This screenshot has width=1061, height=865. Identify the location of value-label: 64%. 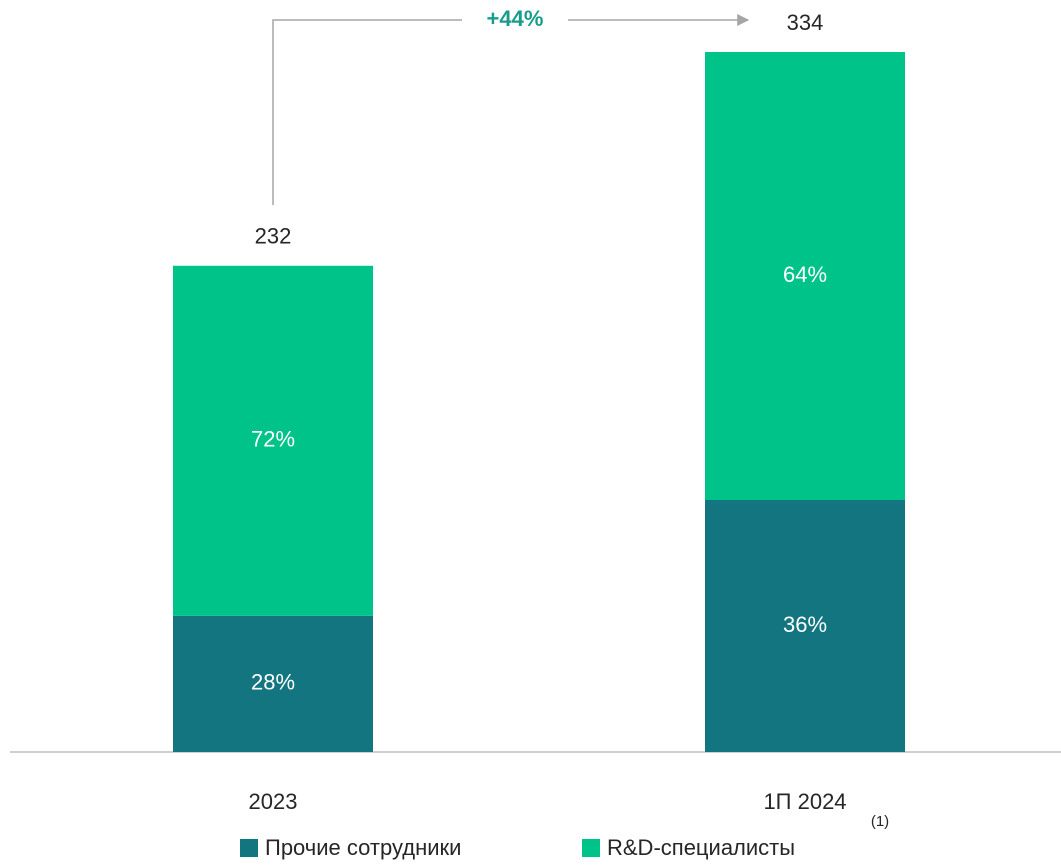
(805, 274).